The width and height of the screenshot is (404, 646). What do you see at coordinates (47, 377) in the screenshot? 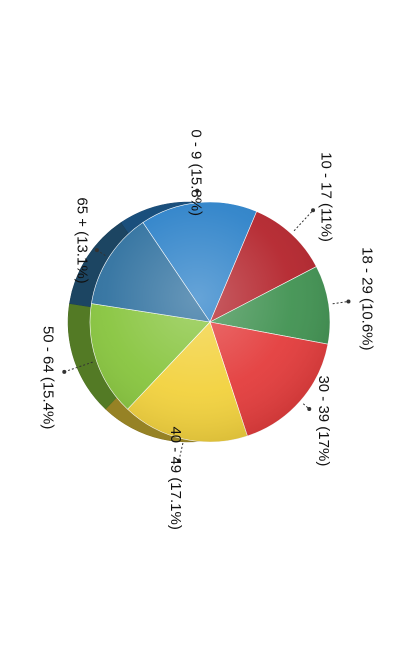
I see `slice-label-5: 50 - 64 (15.4%)` at bounding box center [47, 377].